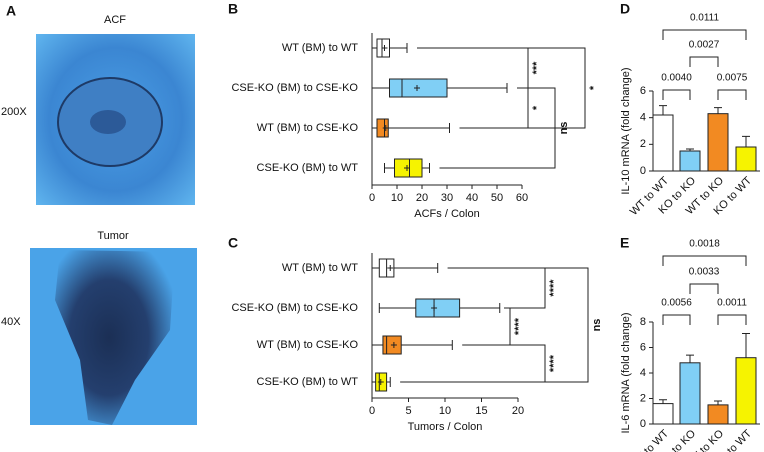  What do you see at coordinates (626, 372) in the screenshot?
I see `y-axis-label: IL-6 mRNA (fold change)` at bounding box center [626, 372].